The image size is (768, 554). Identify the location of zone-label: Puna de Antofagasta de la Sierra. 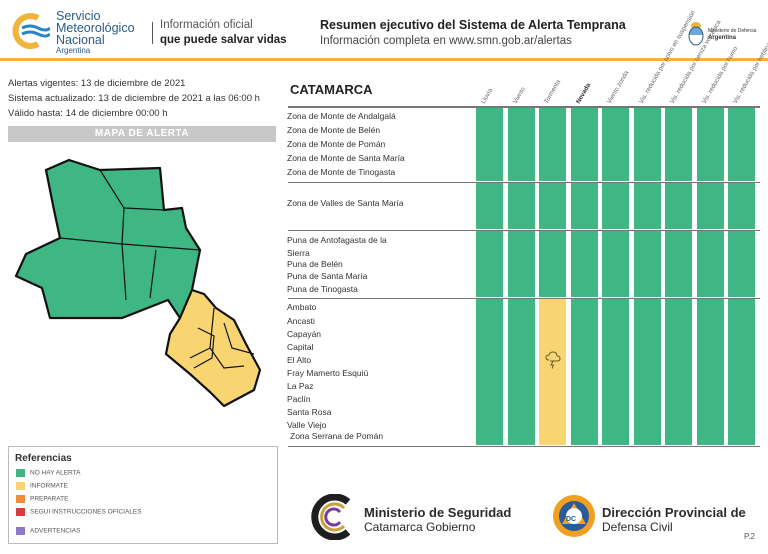
(337, 246).